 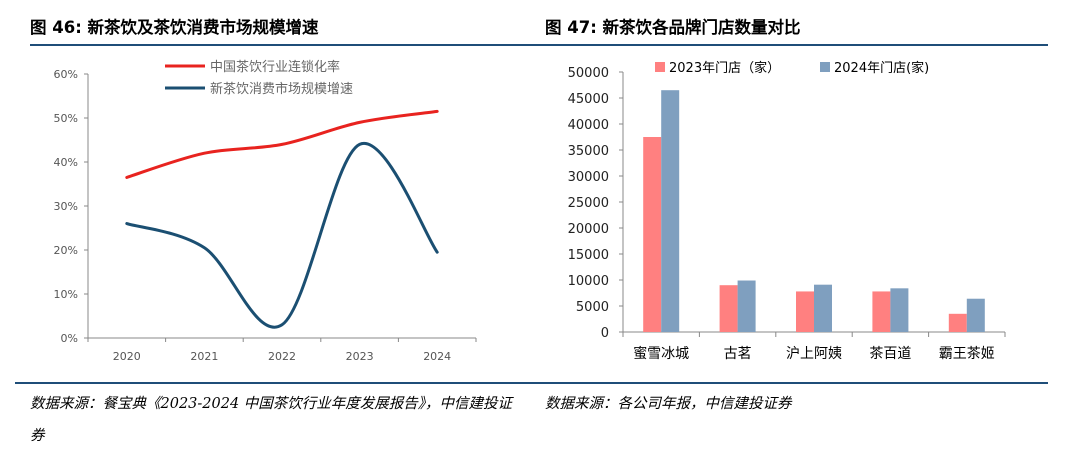 What do you see at coordinates (738, 354) in the screenshot?
I see `x-tick-label: 古茗` at bounding box center [738, 354].